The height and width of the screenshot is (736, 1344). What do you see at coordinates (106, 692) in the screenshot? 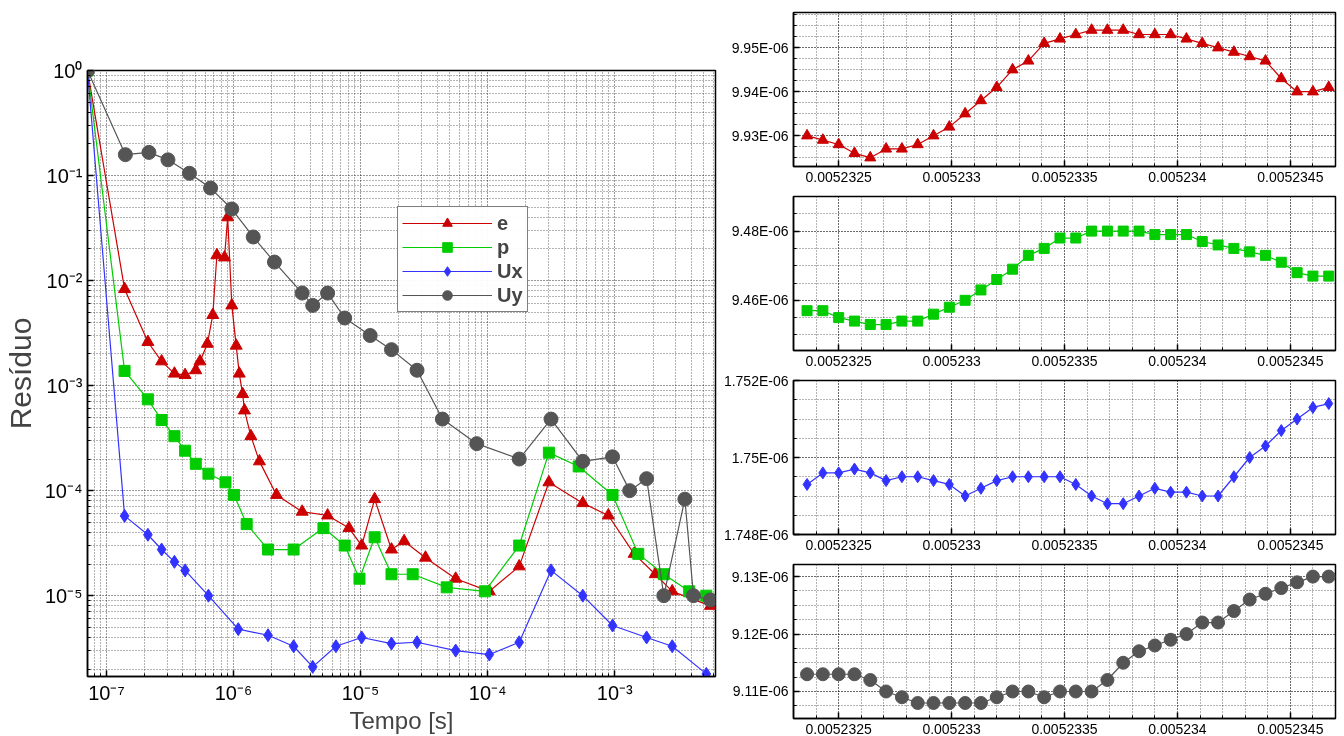
I see `x-tick-label: 10⁻⁷` at bounding box center [106, 692].